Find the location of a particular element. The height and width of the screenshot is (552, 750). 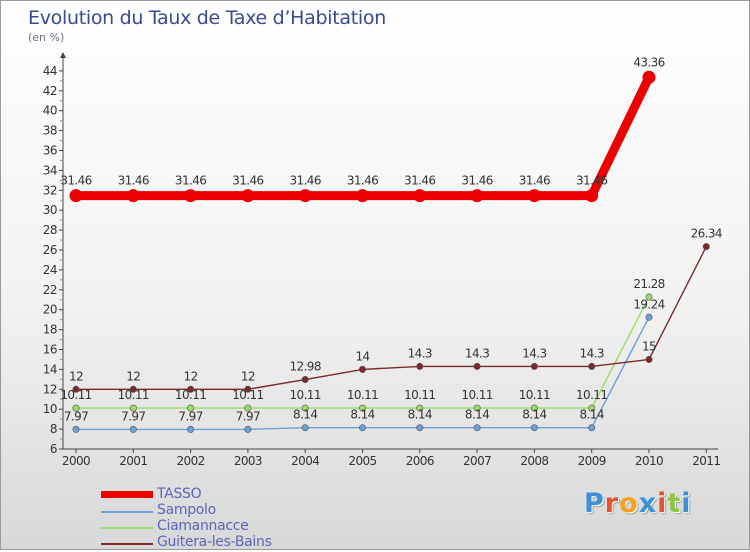

y-tick-label: 14 is located at coordinates (50, 369).